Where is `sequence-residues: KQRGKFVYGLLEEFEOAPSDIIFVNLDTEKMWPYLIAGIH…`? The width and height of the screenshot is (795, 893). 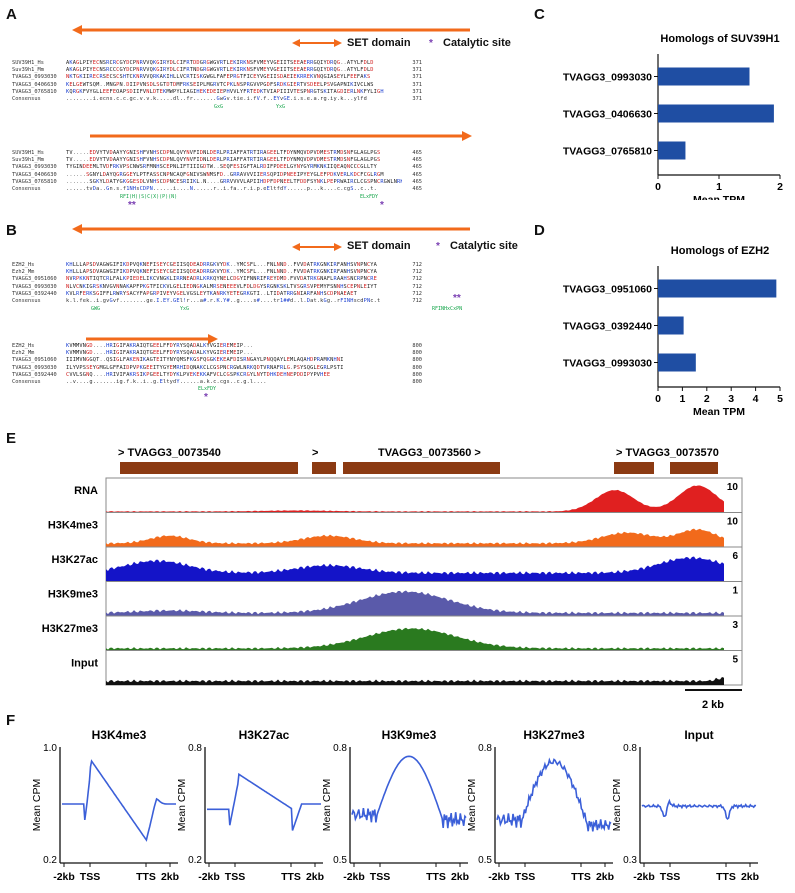
sequence-residues: KQRGKFVYGLLEEFEOAPSDIIFVNLDTEKMWPYLIAGIH… is located at coordinates (225, 91).